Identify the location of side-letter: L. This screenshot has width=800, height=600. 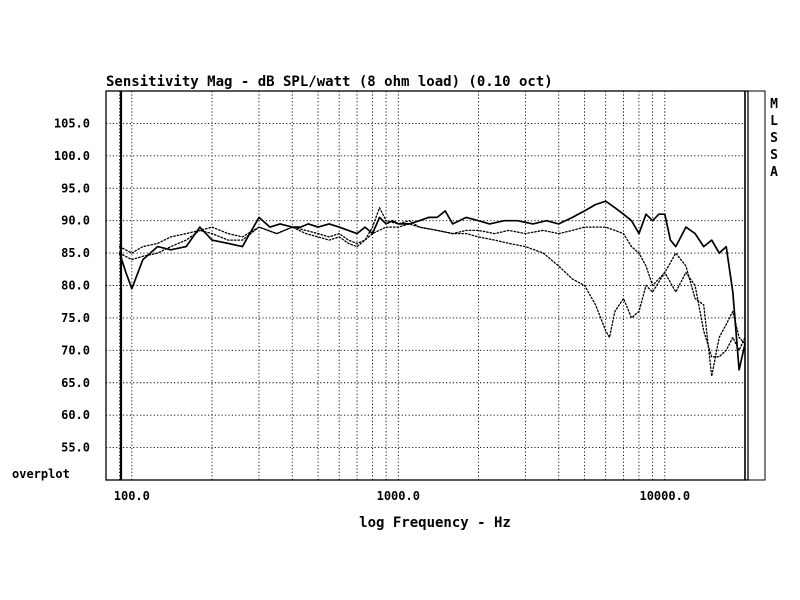
(774, 121).